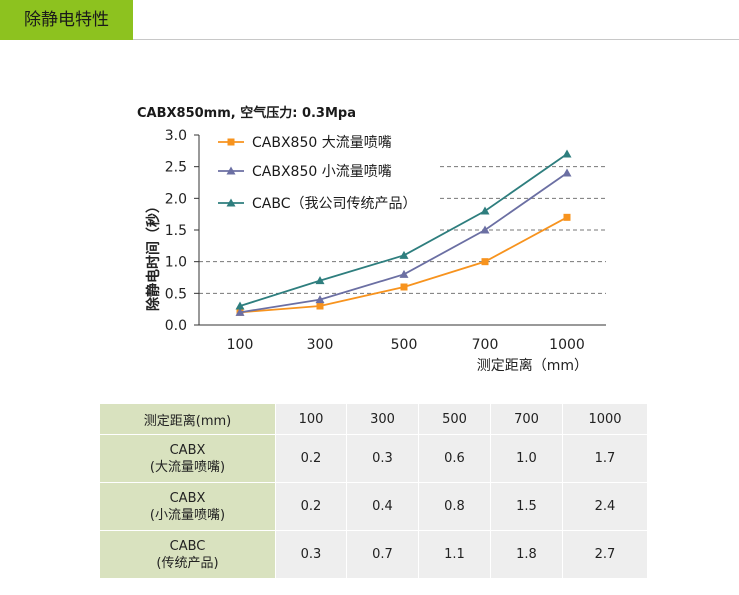 This screenshot has height=595, width=739. What do you see at coordinates (187, 467) in the screenshot?
I see `row-label-line2: (大流量喷嘴)` at bounding box center [187, 467].